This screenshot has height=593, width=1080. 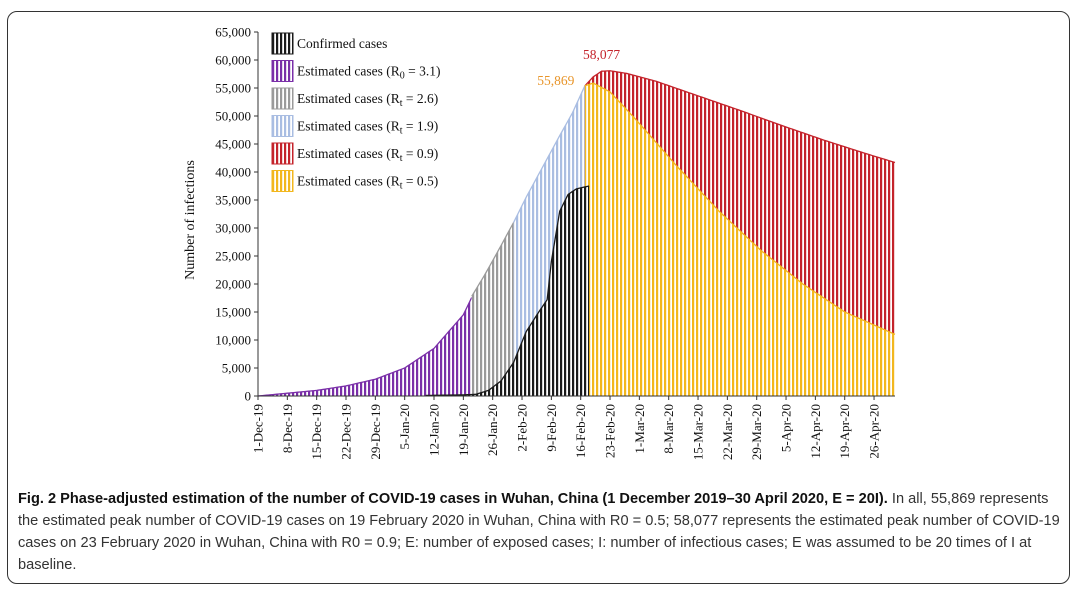 I want to click on x-tick-label: 29-Mar-20, so click(x=756, y=432).